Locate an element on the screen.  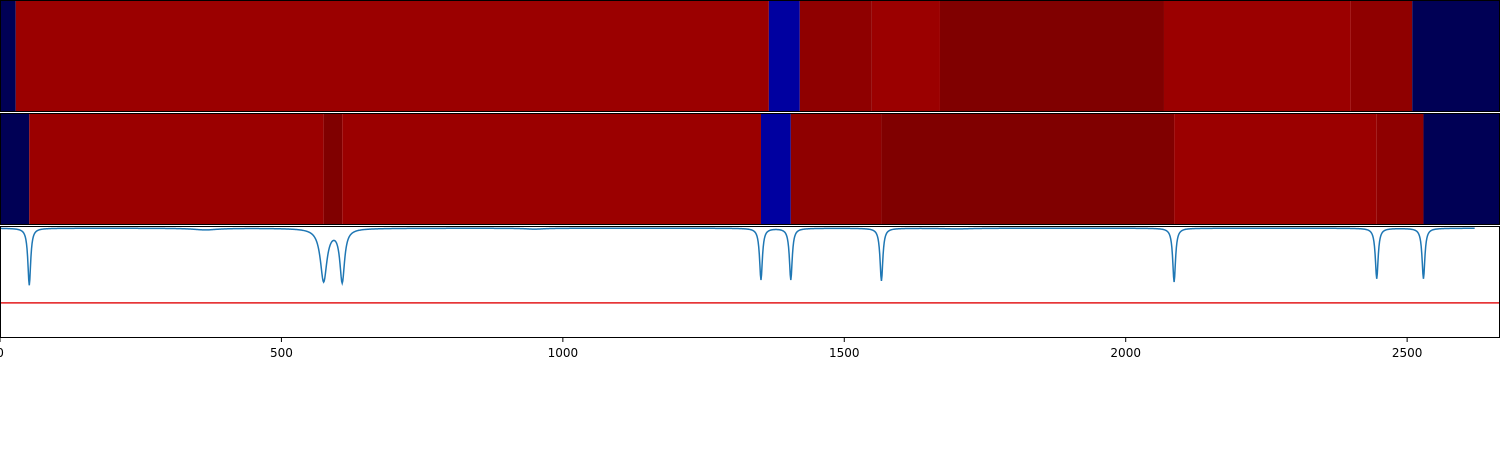
x-tick-label: 500 is located at coordinates (281, 353).